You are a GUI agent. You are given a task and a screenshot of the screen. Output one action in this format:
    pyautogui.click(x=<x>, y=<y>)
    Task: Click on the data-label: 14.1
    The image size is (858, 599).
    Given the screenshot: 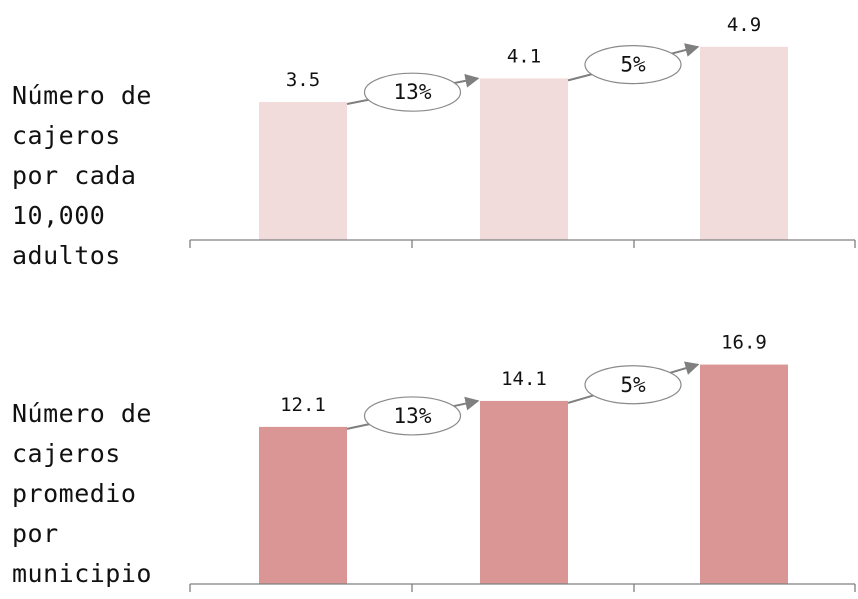 What is the action you would take?
    pyautogui.click(x=524, y=379)
    